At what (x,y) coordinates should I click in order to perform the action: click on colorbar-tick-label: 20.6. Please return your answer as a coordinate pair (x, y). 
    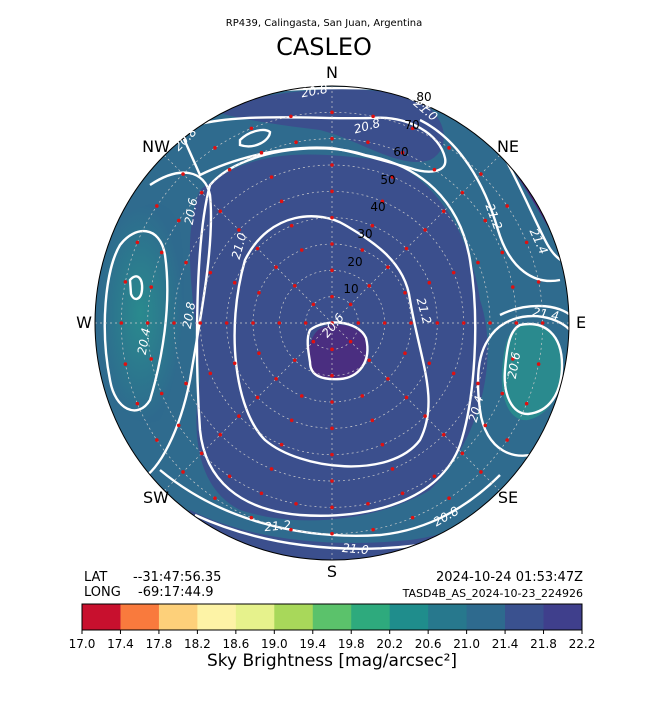
    Looking at the image, I should click on (428, 644).